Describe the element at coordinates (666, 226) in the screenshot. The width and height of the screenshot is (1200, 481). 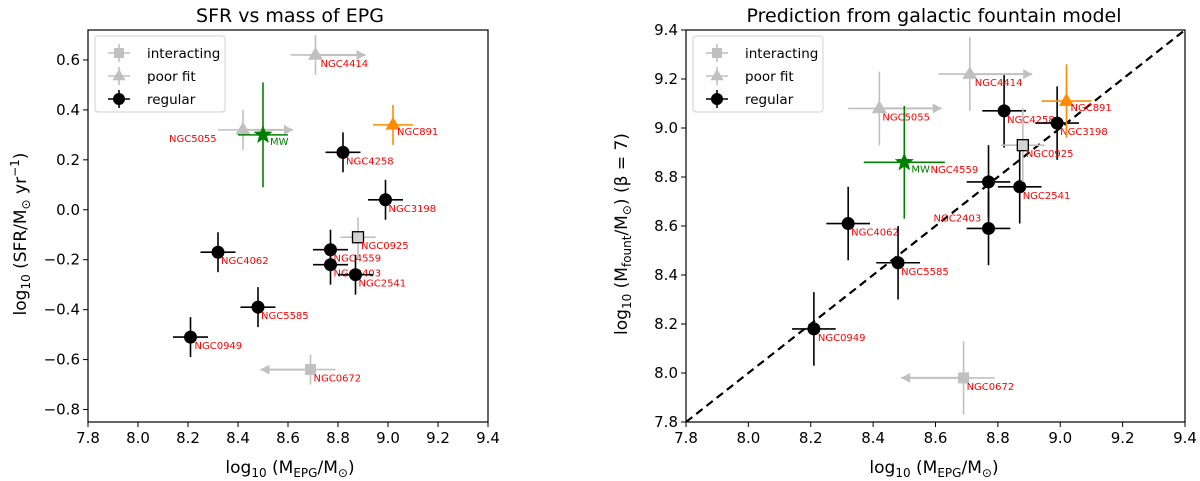
I see `y-tick-label: 8.6` at that location.